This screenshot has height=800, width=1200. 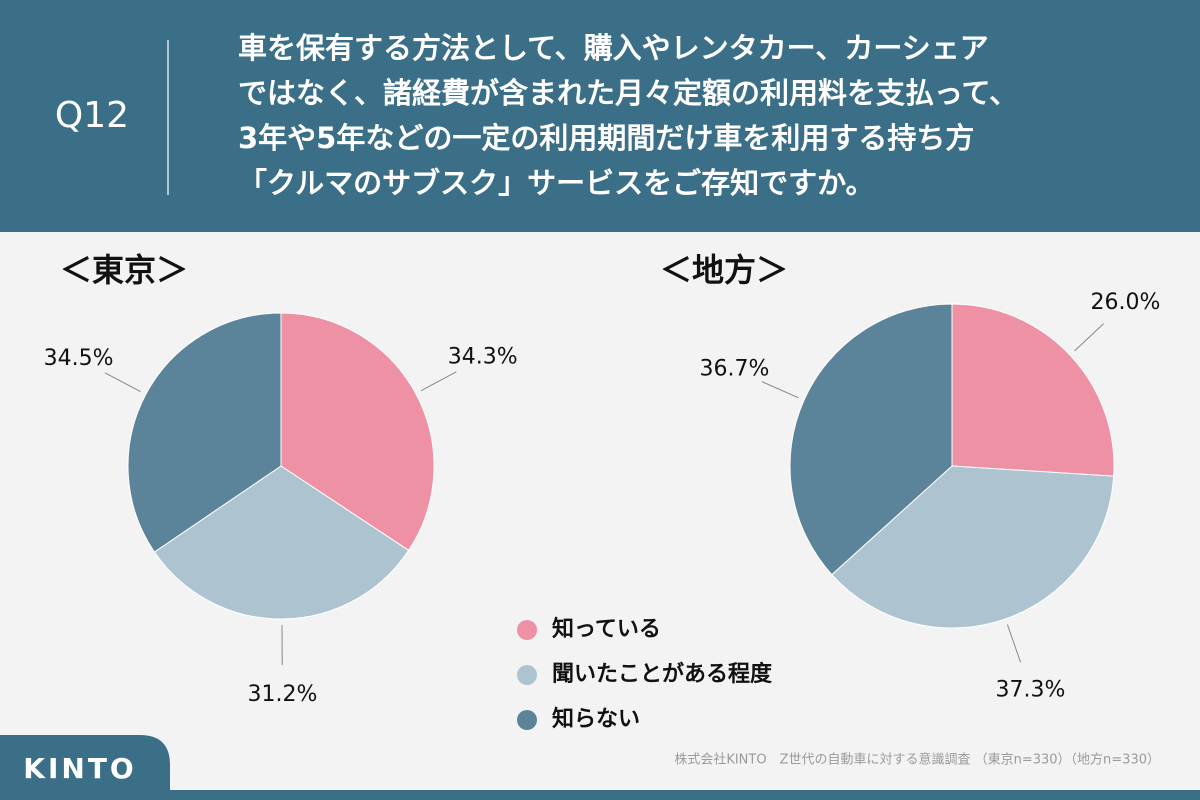 What do you see at coordinates (282, 694) in the screenshot?
I see `data-label: 31.2%` at bounding box center [282, 694].